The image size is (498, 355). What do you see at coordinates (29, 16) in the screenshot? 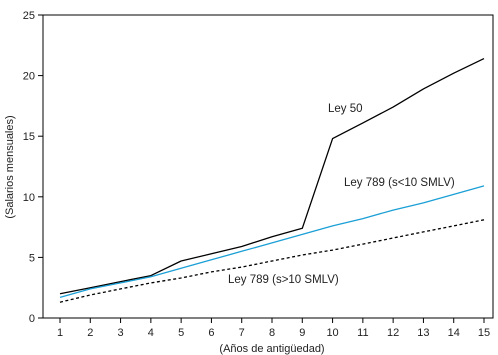
I see `y-tick-label: 25` at bounding box center [29, 16].